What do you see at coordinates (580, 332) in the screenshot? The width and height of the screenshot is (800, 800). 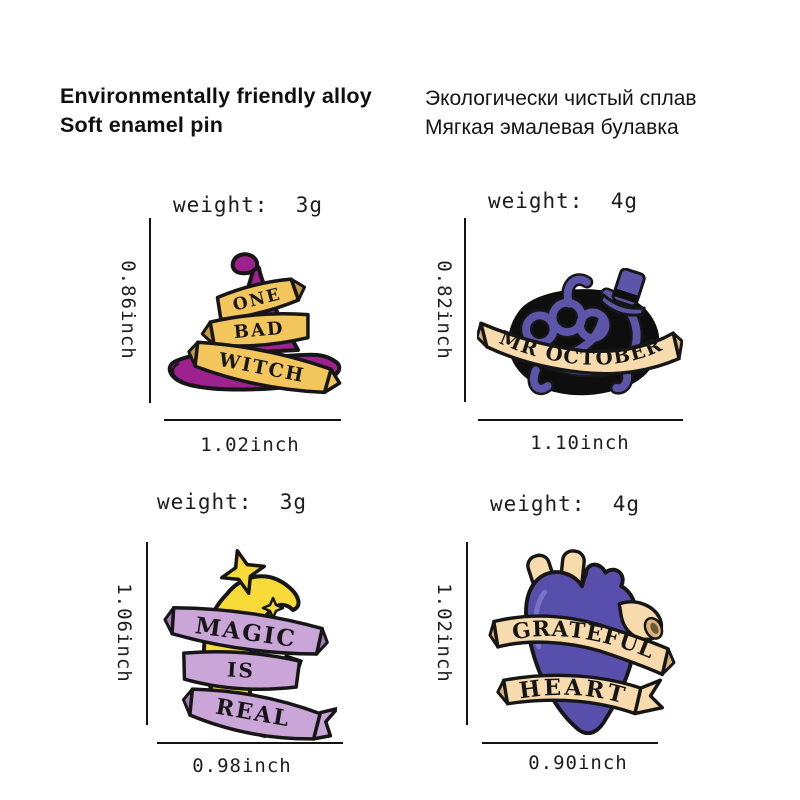 I see `pin2-mr-october-image: MR OCTOBER` at bounding box center [580, 332].